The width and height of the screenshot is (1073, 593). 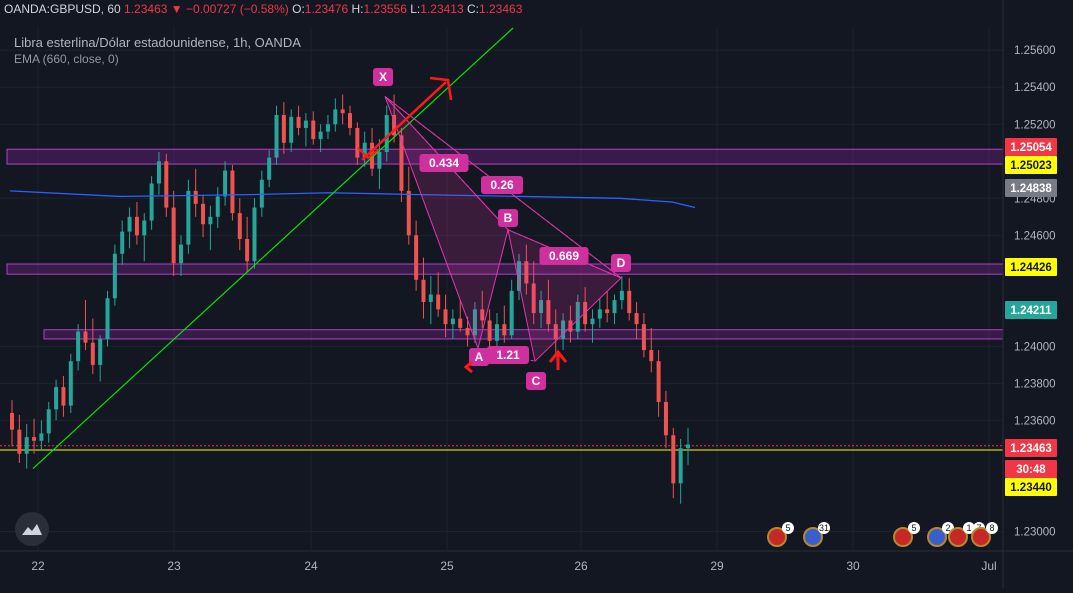 What do you see at coordinates (404, 121) in the screenshot?
I see `up-arrow-icon` at bounding box center [404, 121].